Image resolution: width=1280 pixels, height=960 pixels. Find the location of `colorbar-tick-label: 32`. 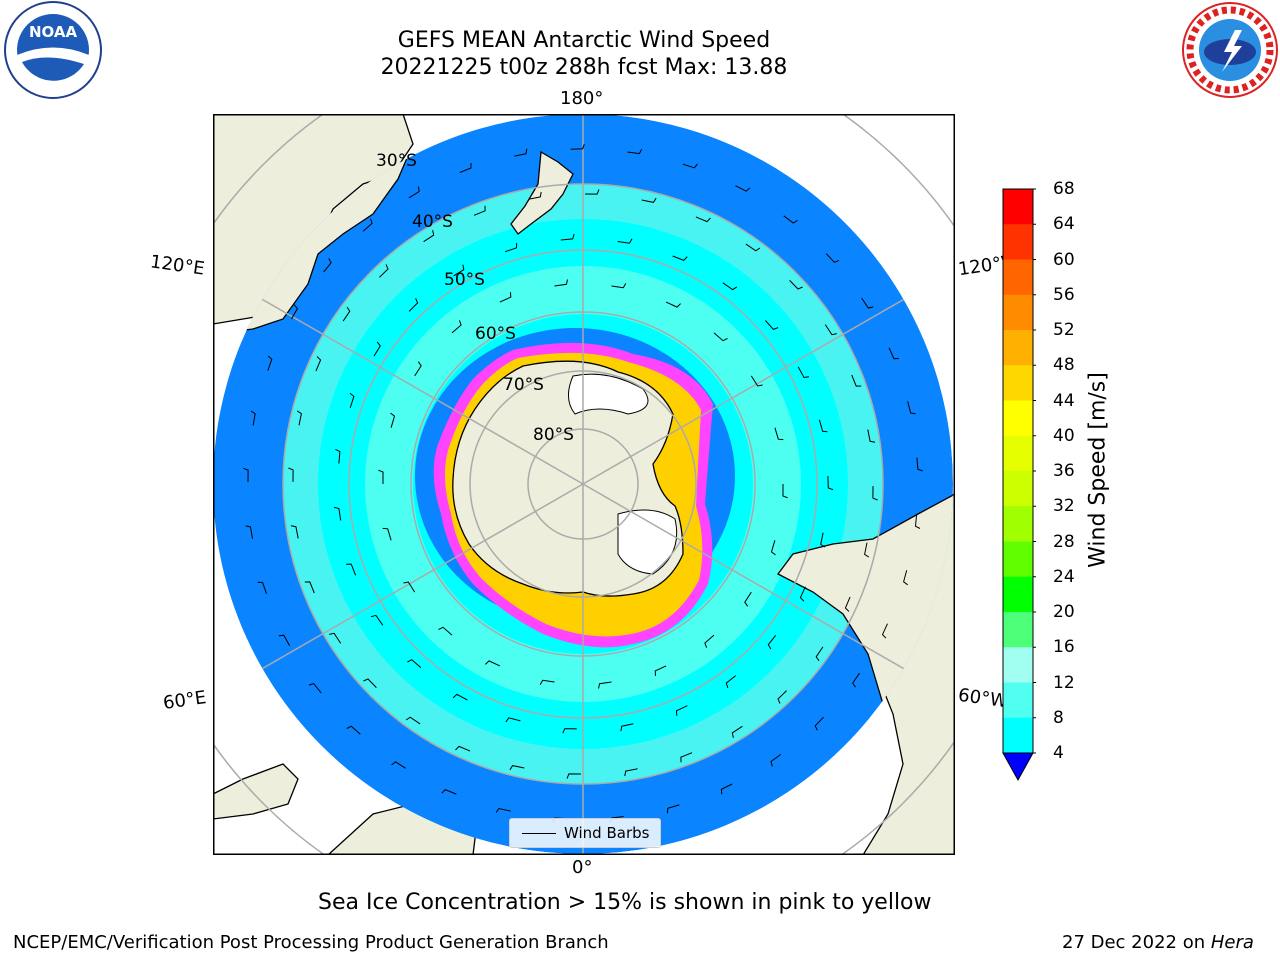

colorbar-tick-label: 32 is located at coordinates (1064, 506).